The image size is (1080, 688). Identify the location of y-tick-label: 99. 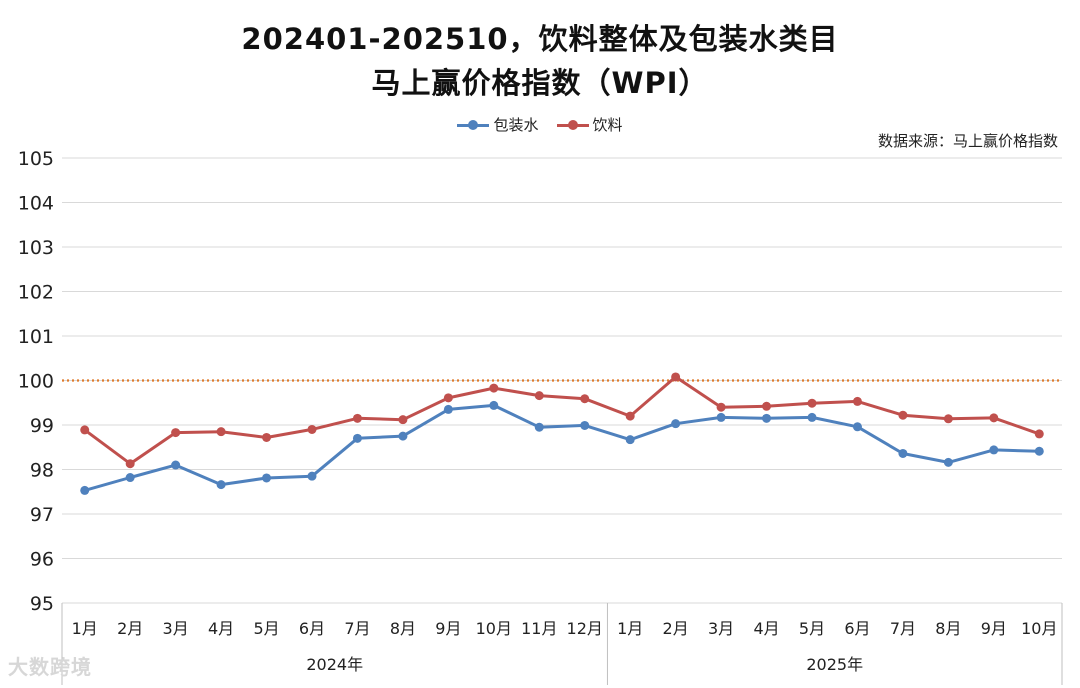
(42, 426).